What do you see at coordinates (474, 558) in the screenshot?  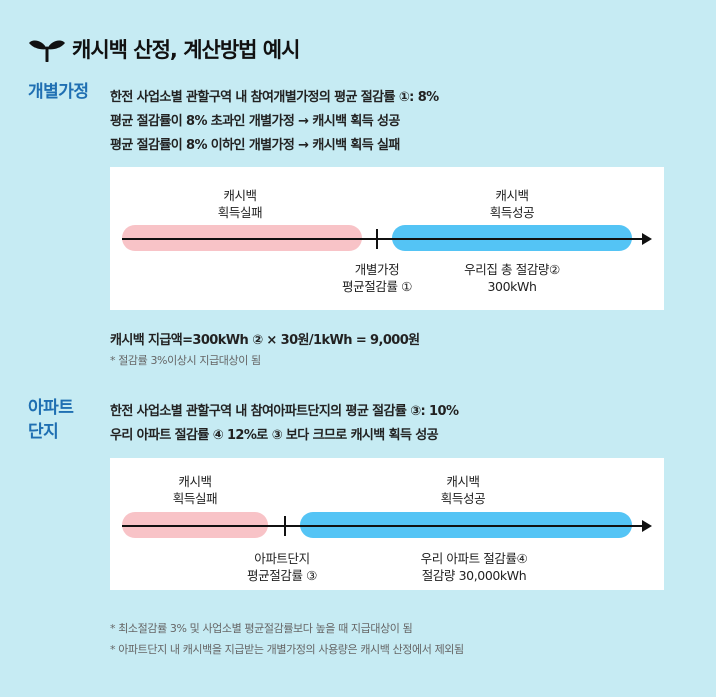 I see `savings-label-line1: 우리 아파트 절감률④` at bounding box center [474, 558].